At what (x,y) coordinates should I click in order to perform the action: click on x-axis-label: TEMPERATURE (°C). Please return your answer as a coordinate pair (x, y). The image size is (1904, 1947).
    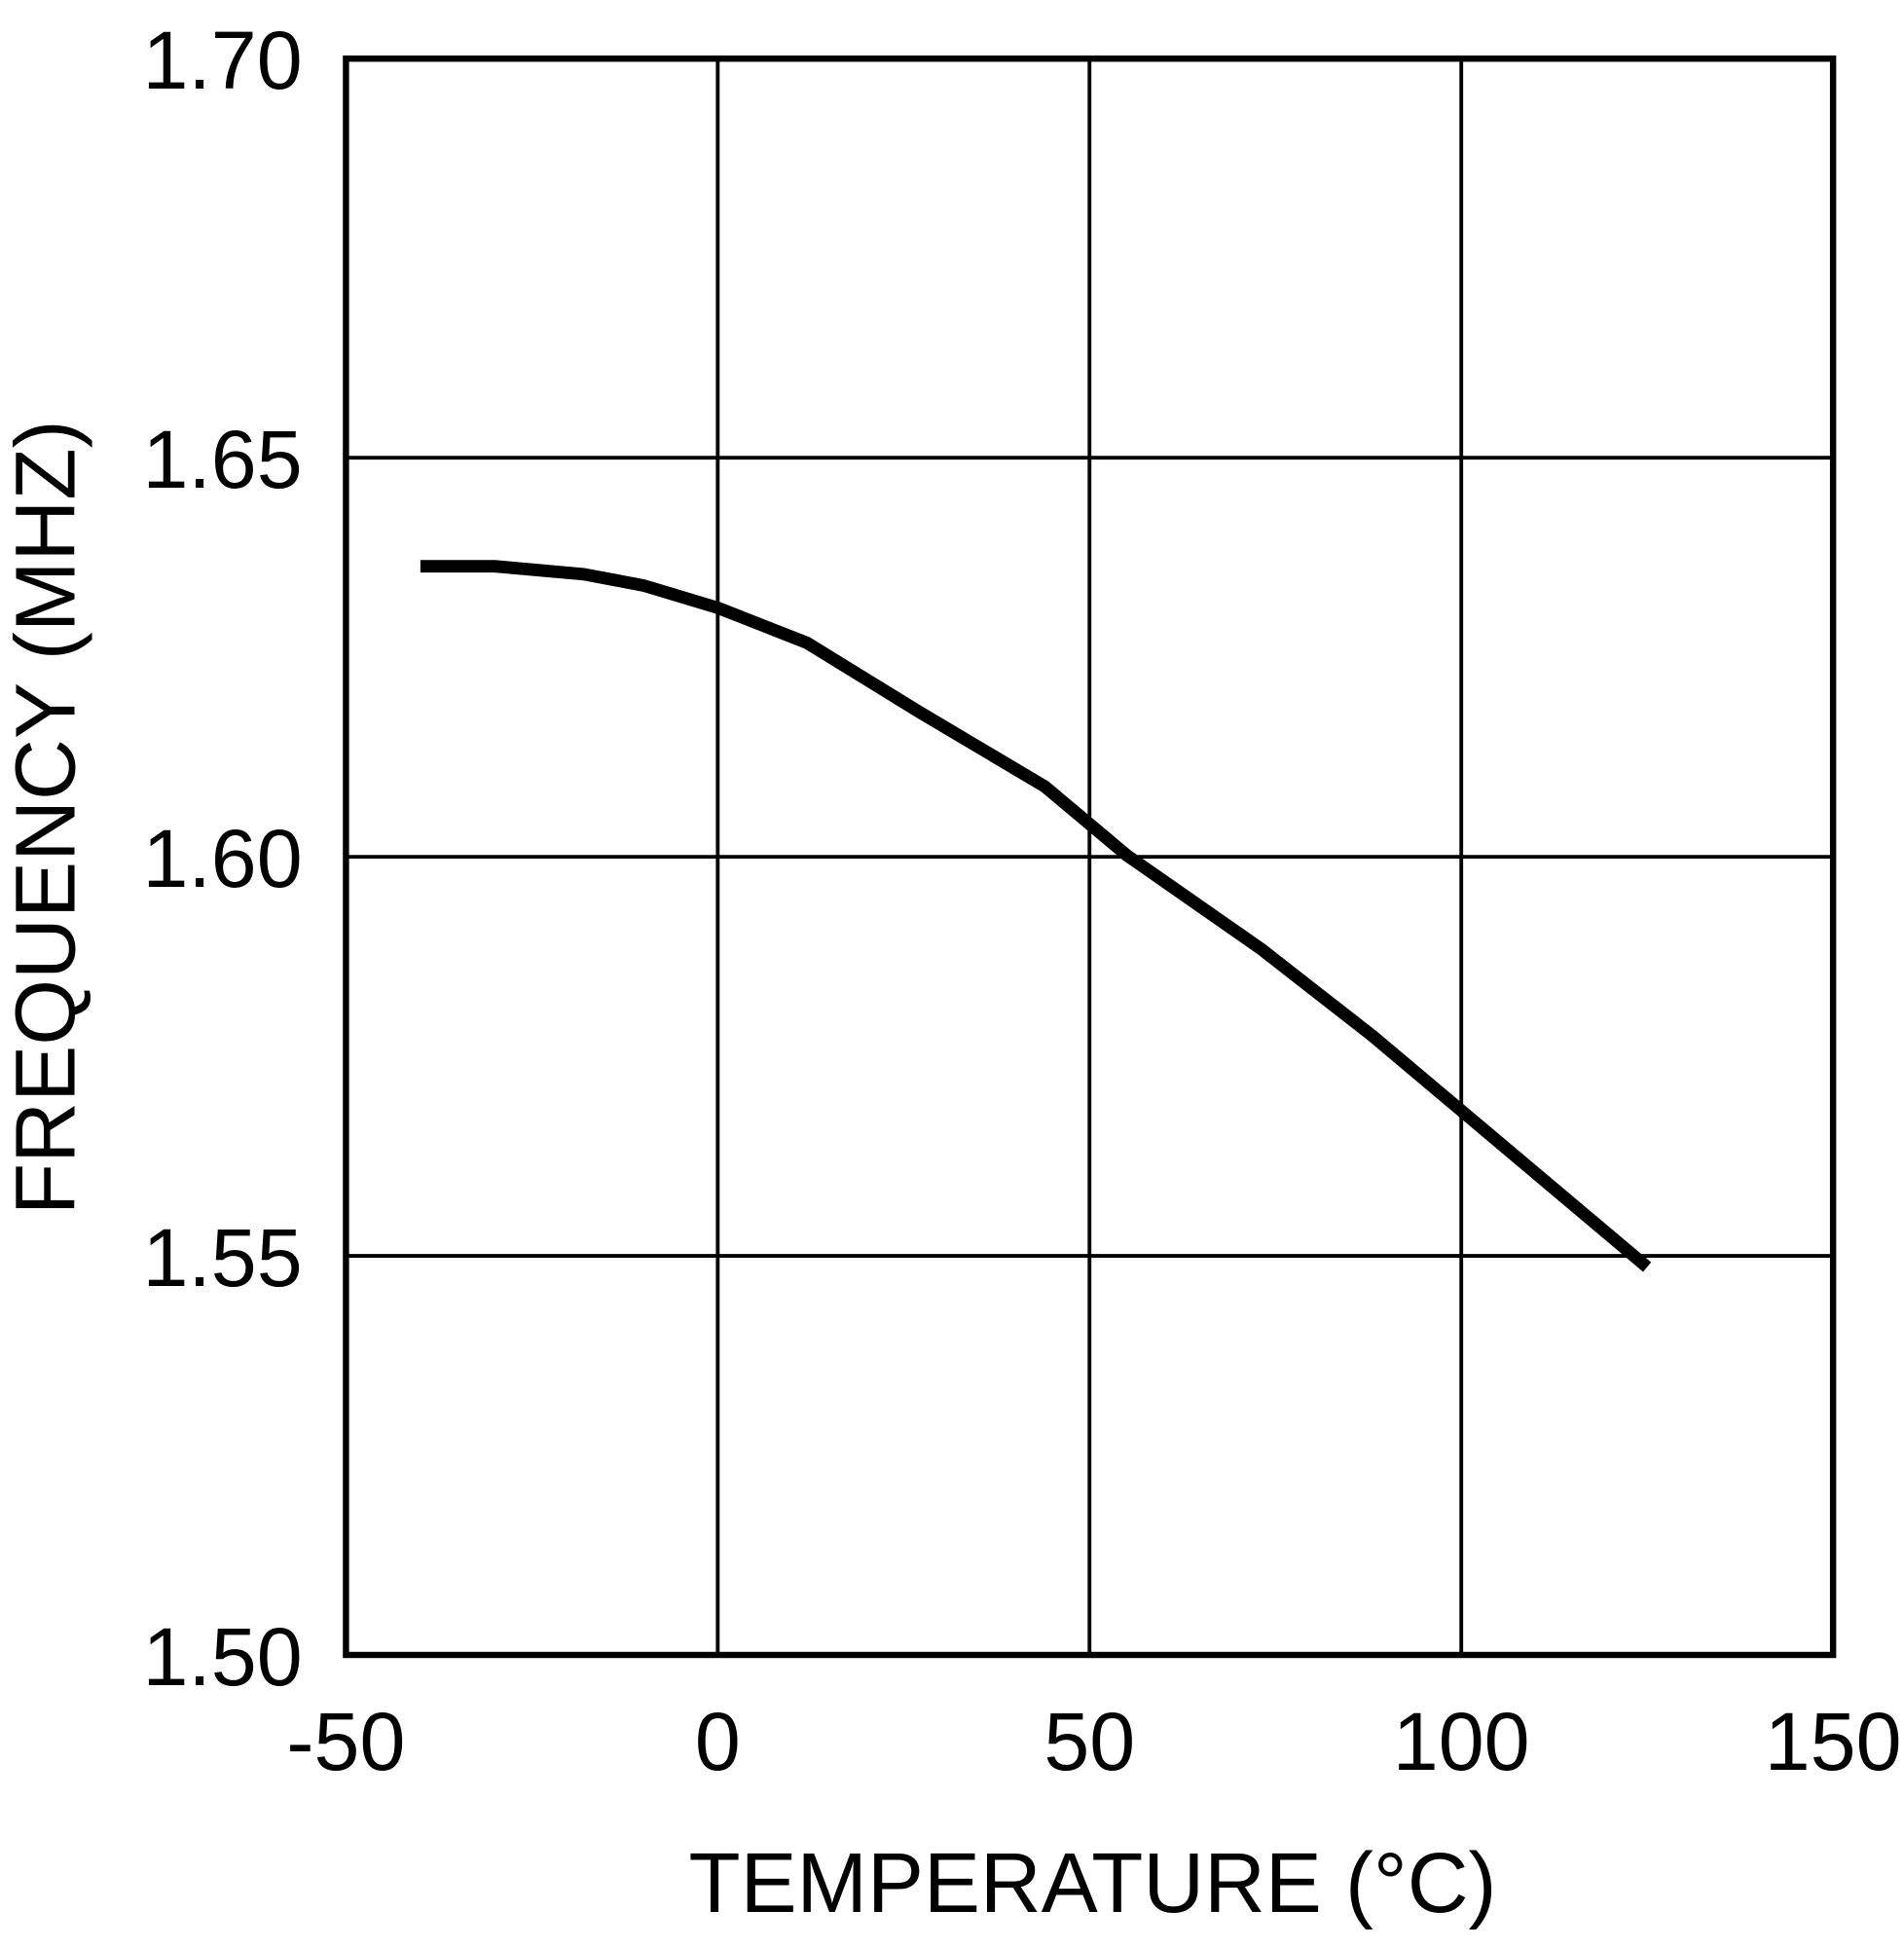
    Looking at the image, I should click on (1092, 1883).